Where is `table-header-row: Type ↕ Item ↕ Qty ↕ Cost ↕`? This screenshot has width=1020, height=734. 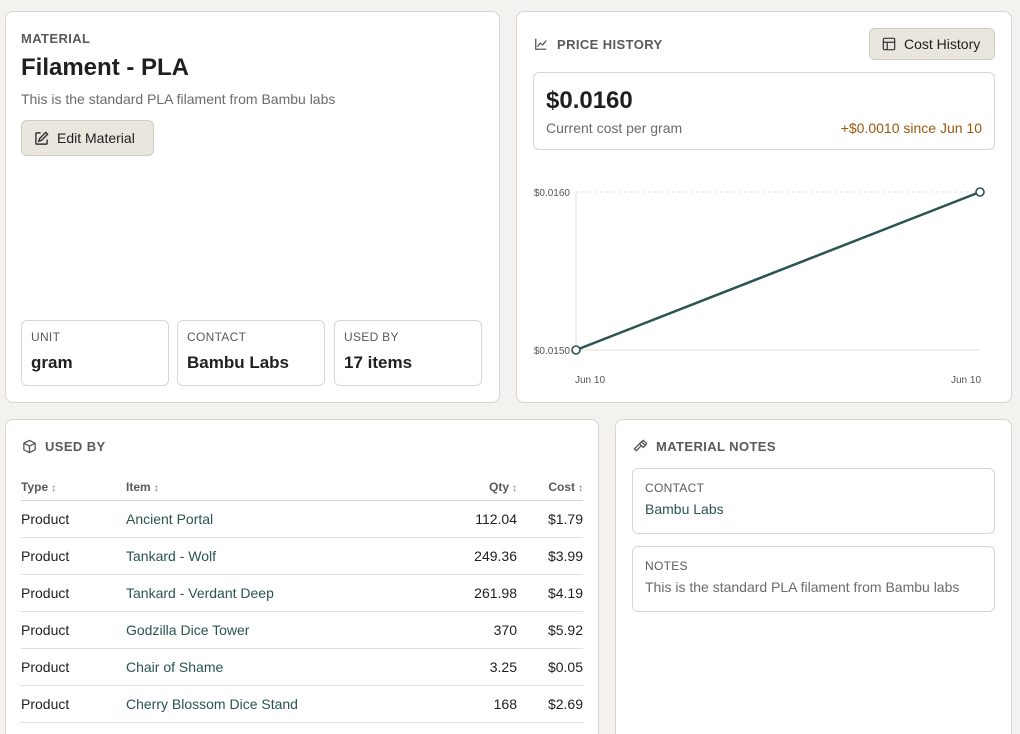 table-header-row: Type ↕ Item ↕ Qty ↕ Cost ↕ is located at coordinates (302, 489).